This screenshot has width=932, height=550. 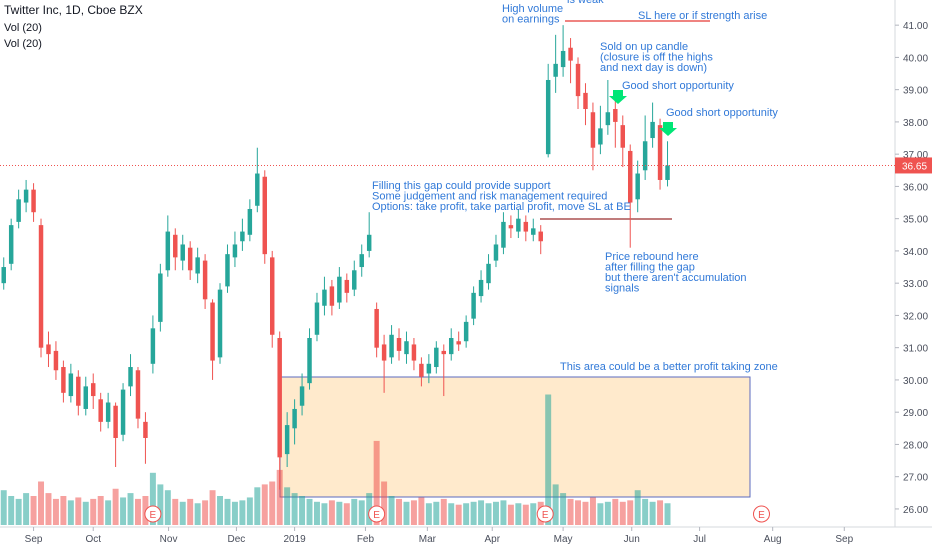 What do you see at coordinates (618, 97) in the screenshot?
I see `arrow` at bounding box center [618, 97].